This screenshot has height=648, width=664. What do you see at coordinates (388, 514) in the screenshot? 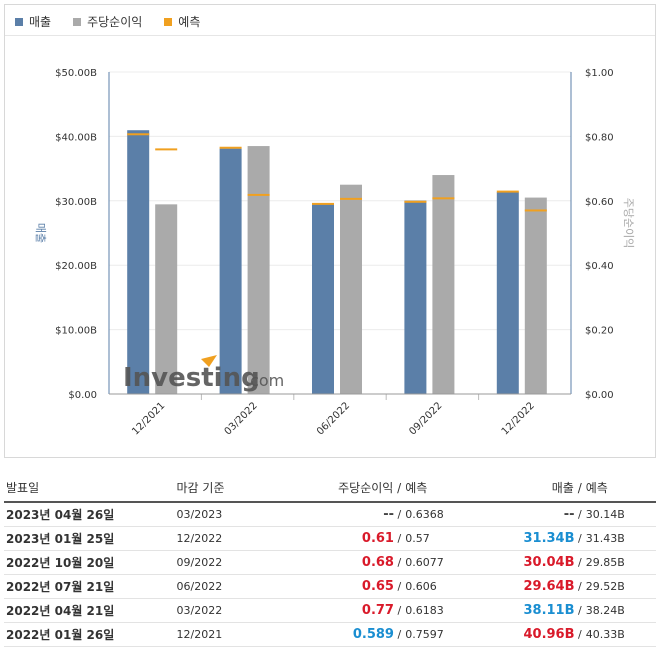
I see `eps-actual: --` at bounding box center [388, 514].